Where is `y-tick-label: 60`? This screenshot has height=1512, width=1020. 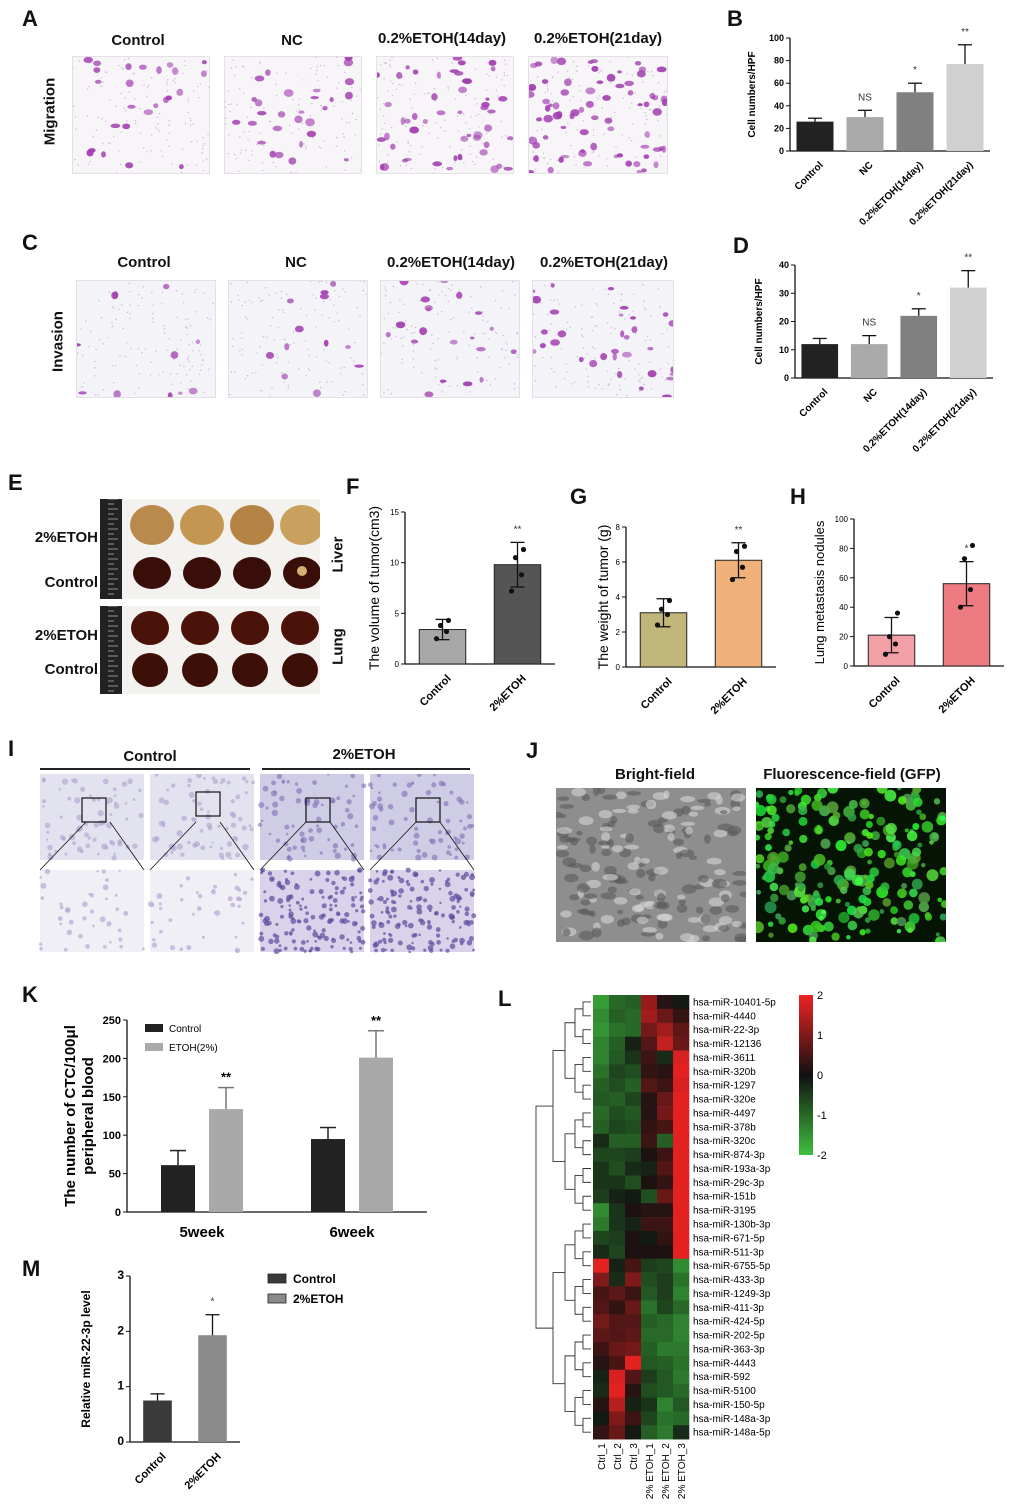
y-tick-label: 60 is located at coordinates (779, 83).